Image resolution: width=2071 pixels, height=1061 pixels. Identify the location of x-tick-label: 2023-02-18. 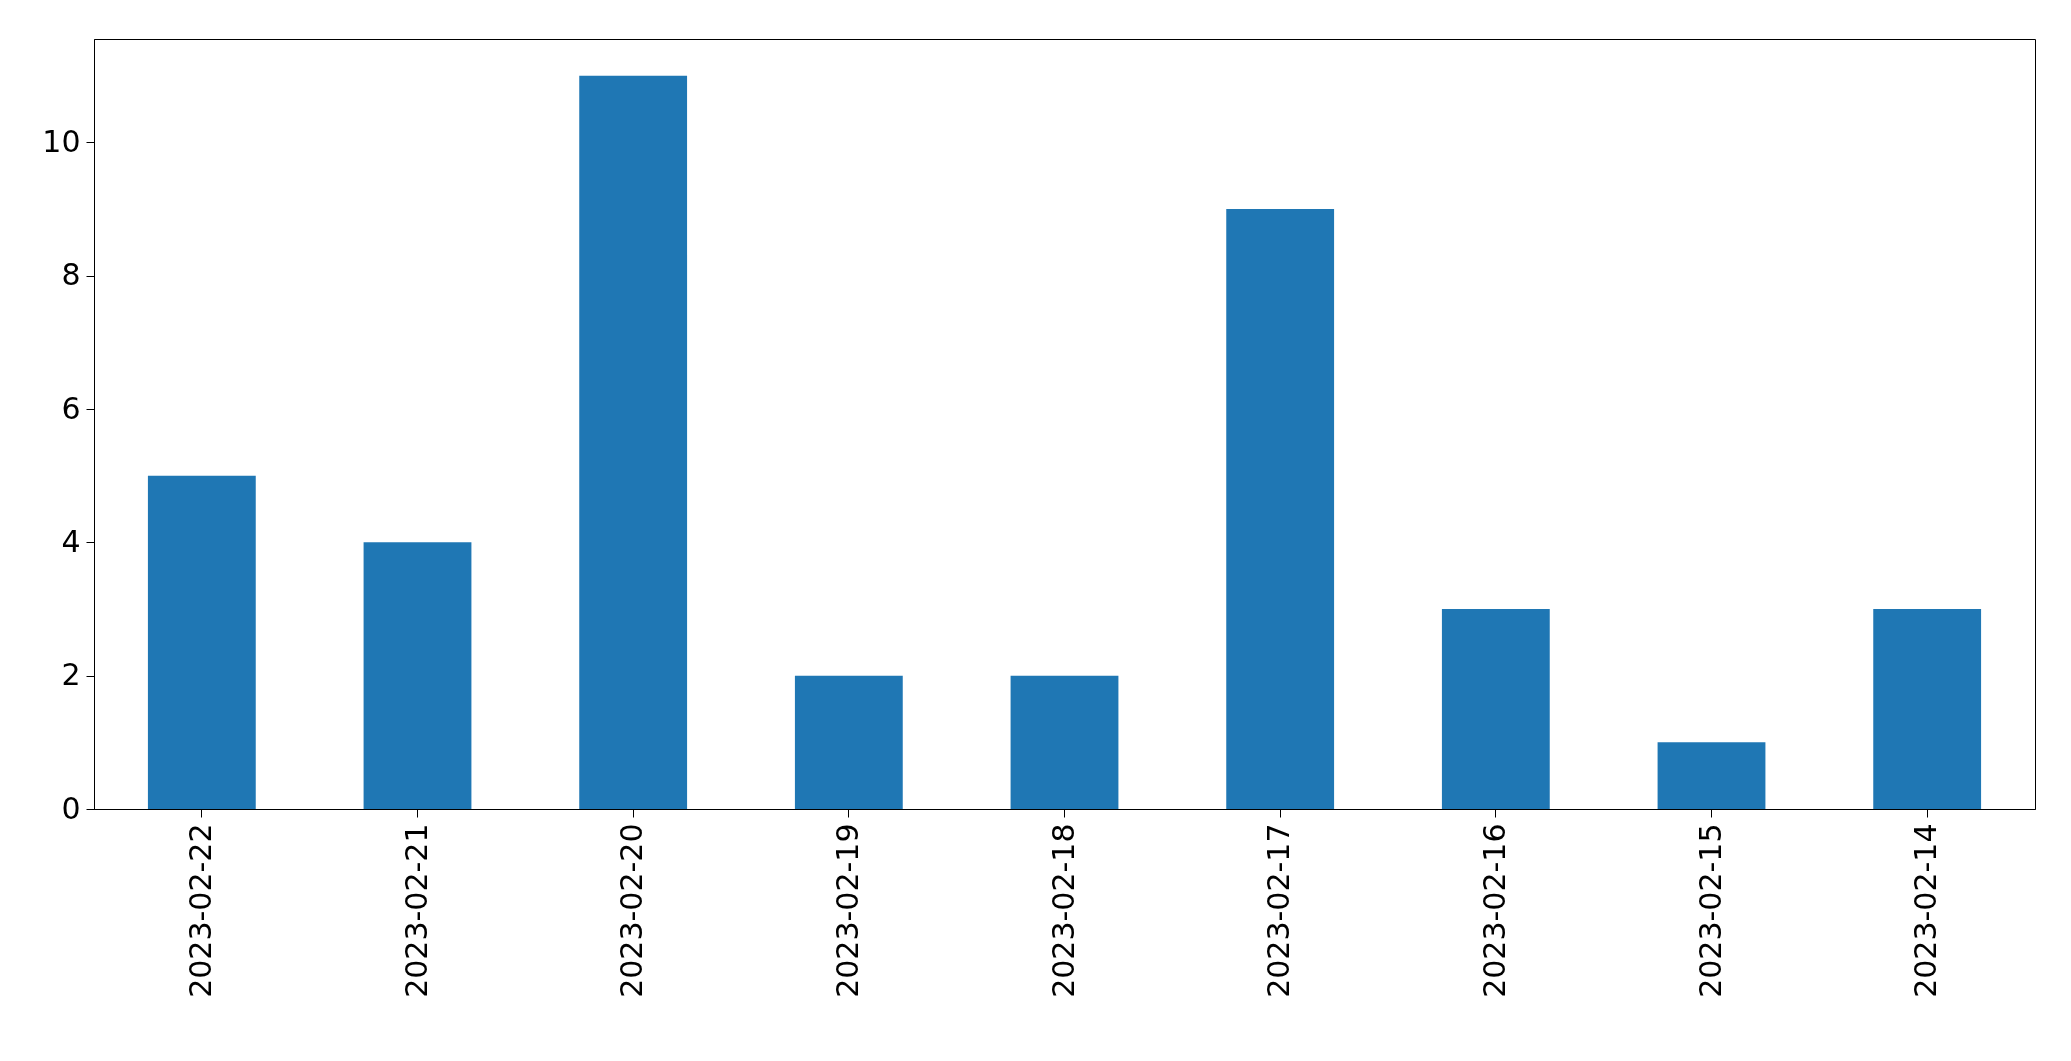
(1063, 910).